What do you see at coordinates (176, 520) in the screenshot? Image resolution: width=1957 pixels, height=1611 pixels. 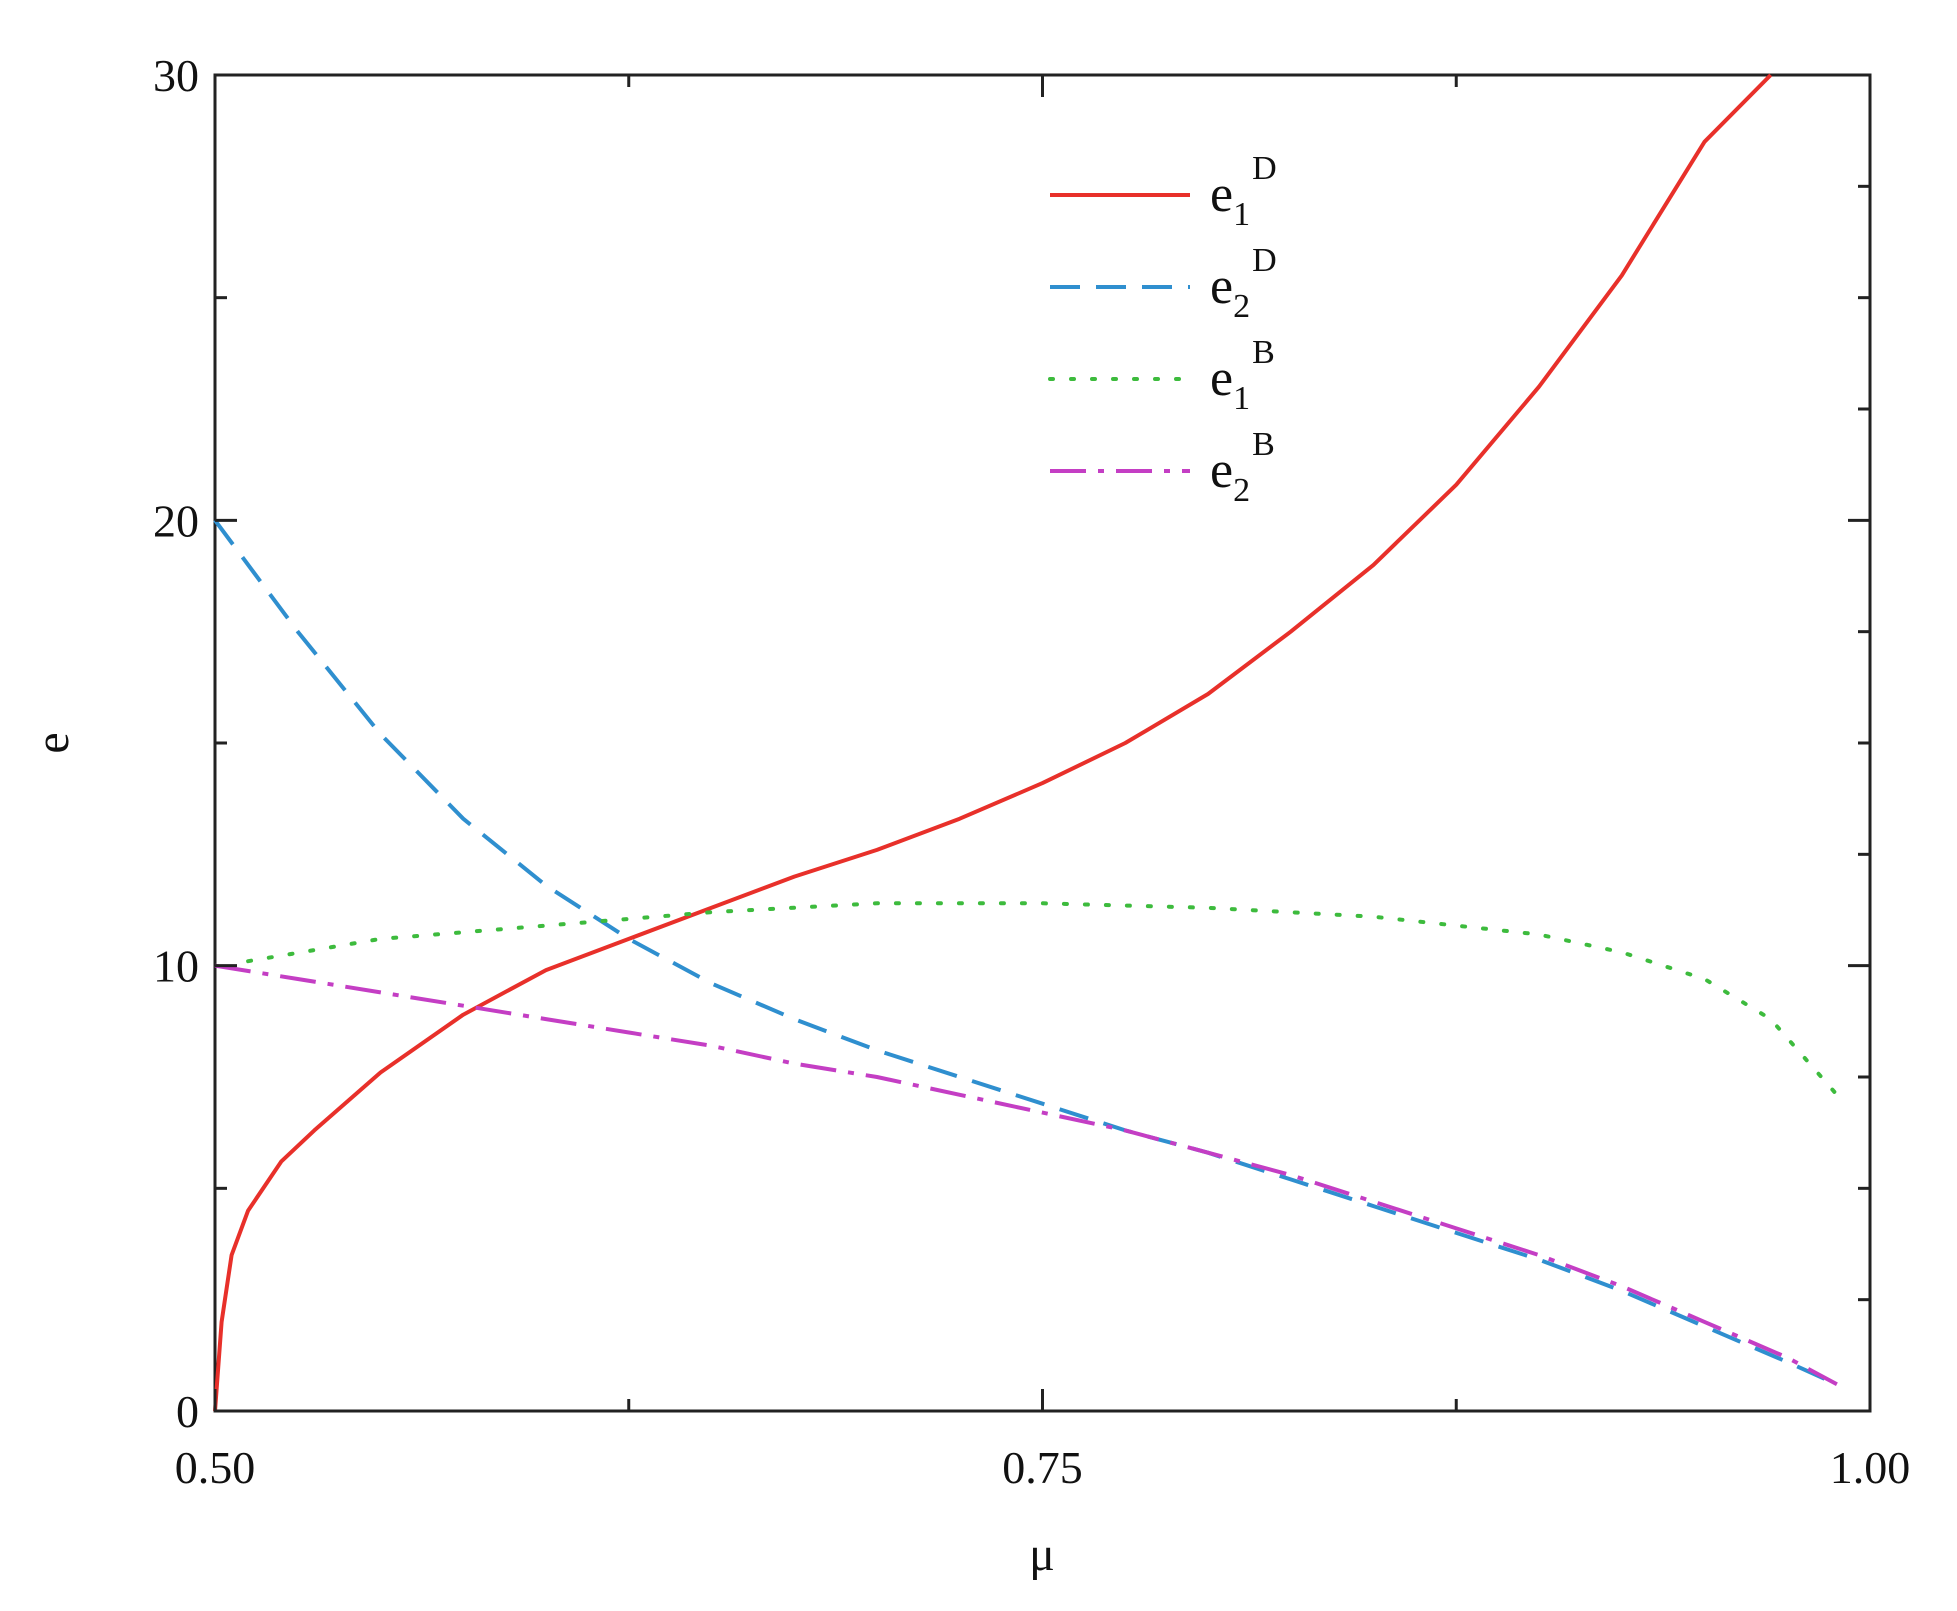 I see `y-tick-label: 20` at bounding box center [176, 520].